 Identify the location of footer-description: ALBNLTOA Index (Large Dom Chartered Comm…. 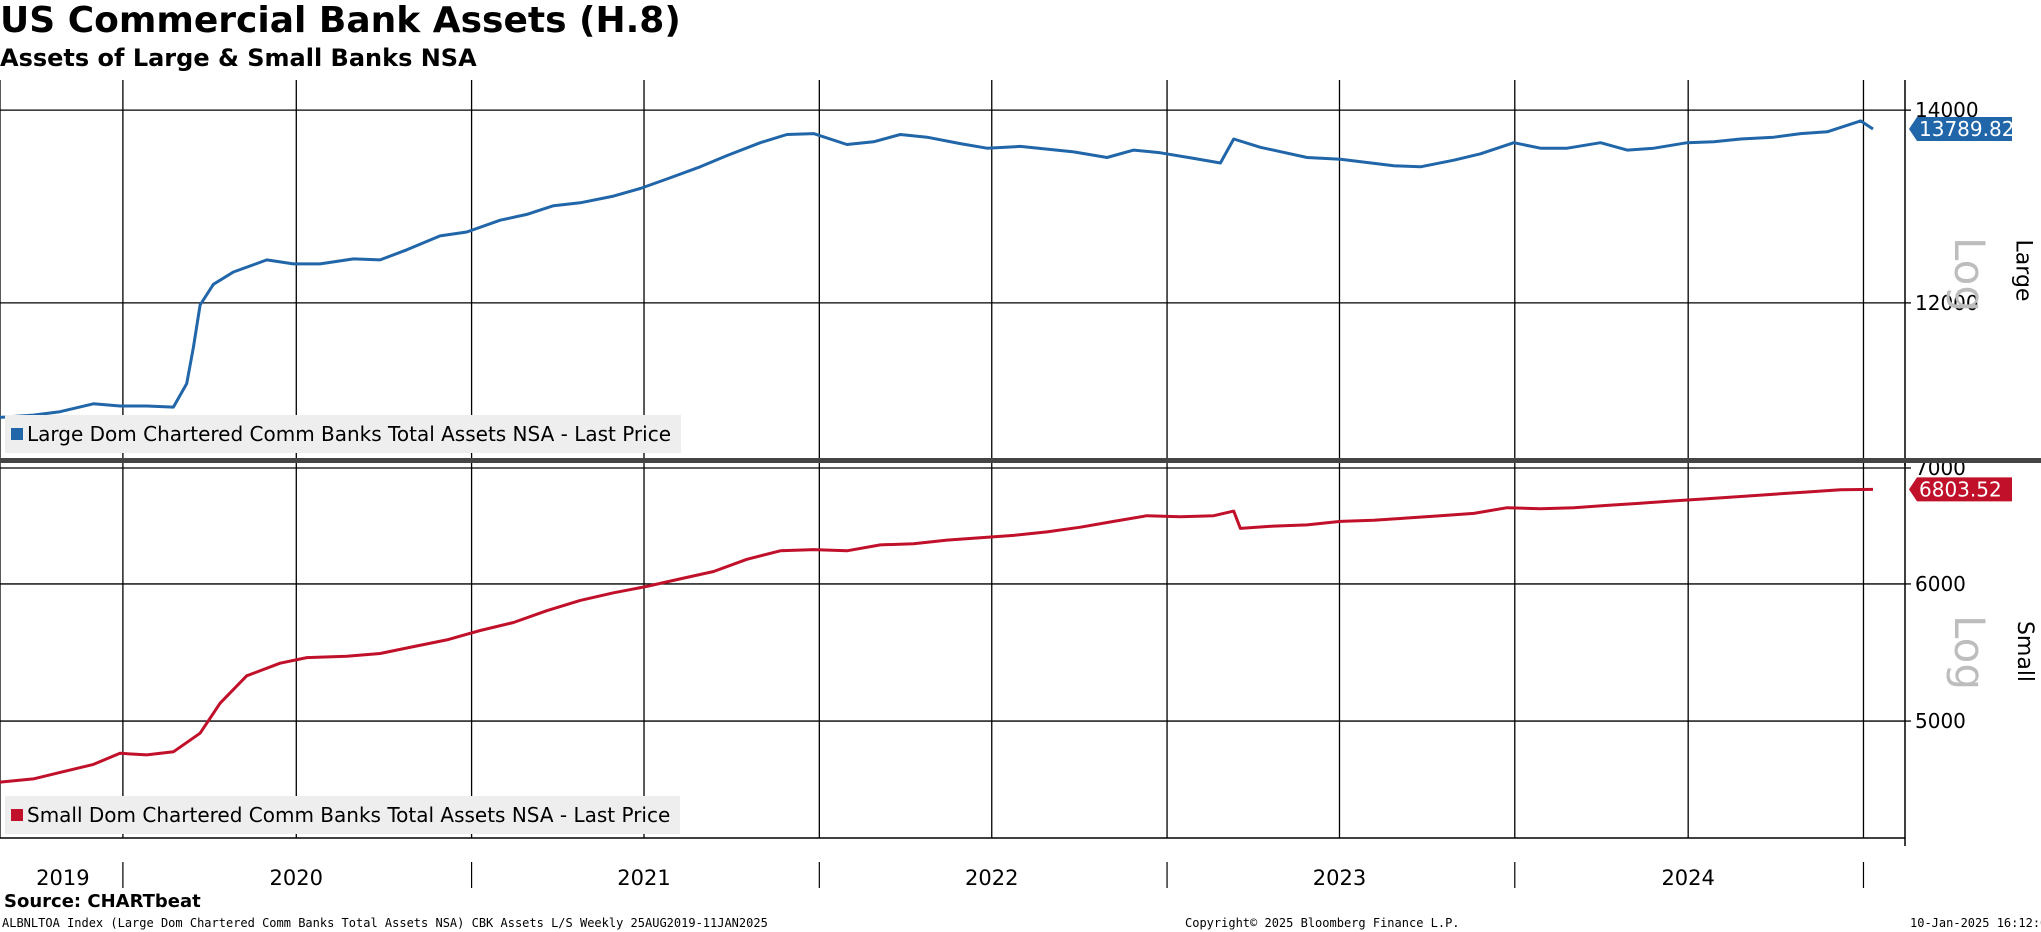
(385, 923).